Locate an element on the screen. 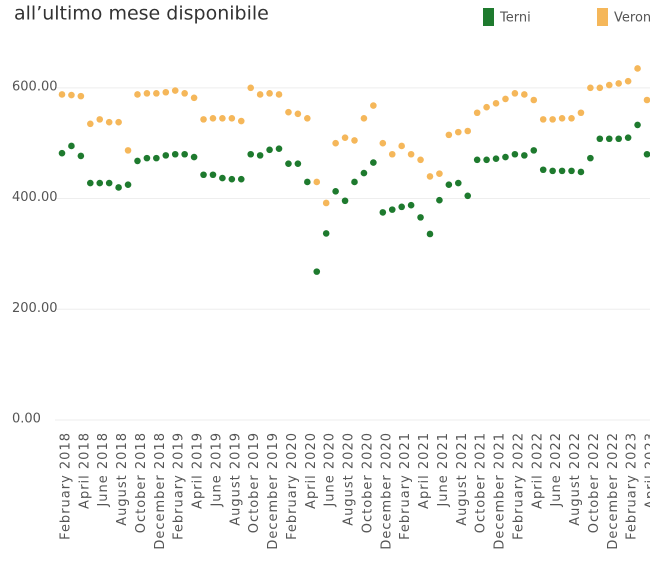 The image size is (650, 569). legend-label: Terni is located at coordinates (515, 18).